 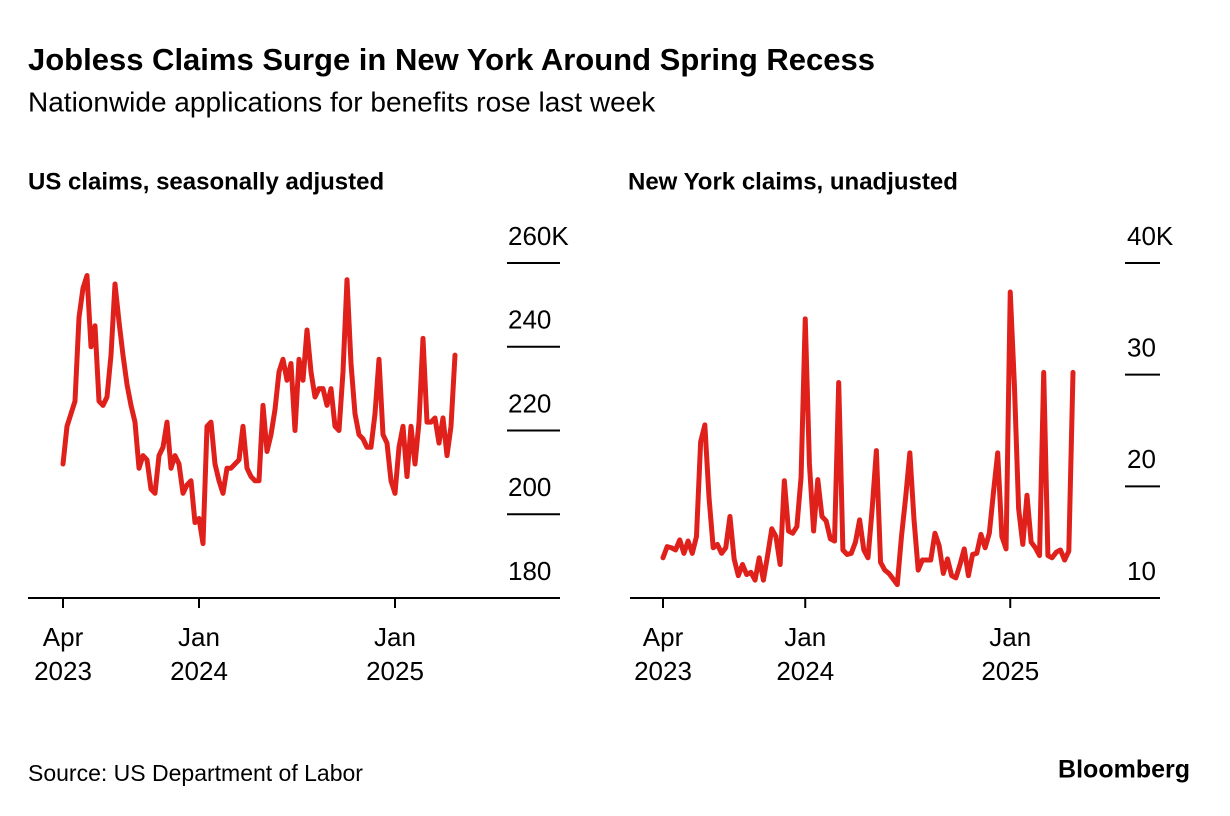 What do you see at coordinates (538, 236) in the screenshot?
I see `y-tick-label: 260K` at bounding box center [538, 236].